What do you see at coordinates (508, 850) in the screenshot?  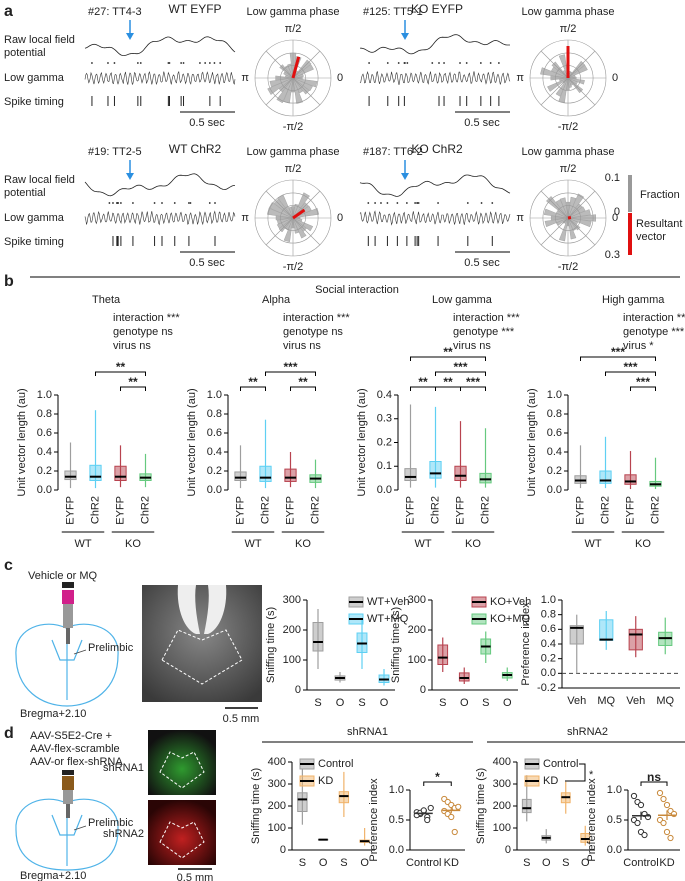 I see `y-tick-label: 0` at bounding box center [508, 850].